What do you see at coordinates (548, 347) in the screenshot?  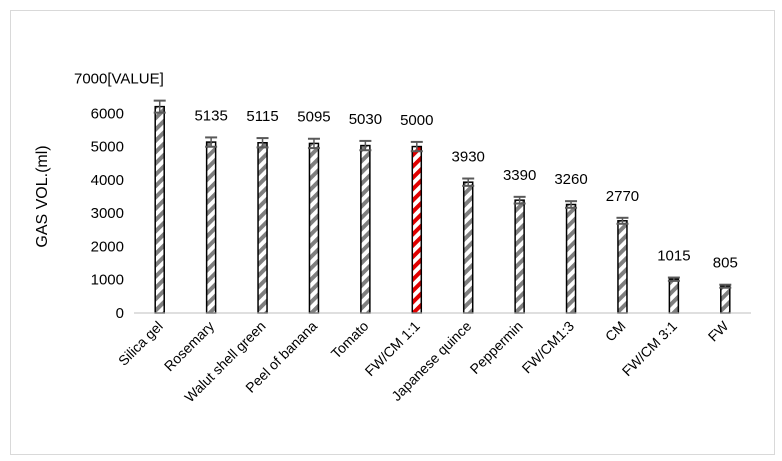 I see `x-tick-label: FW/CM1:3` at bounding box center [548, 347].